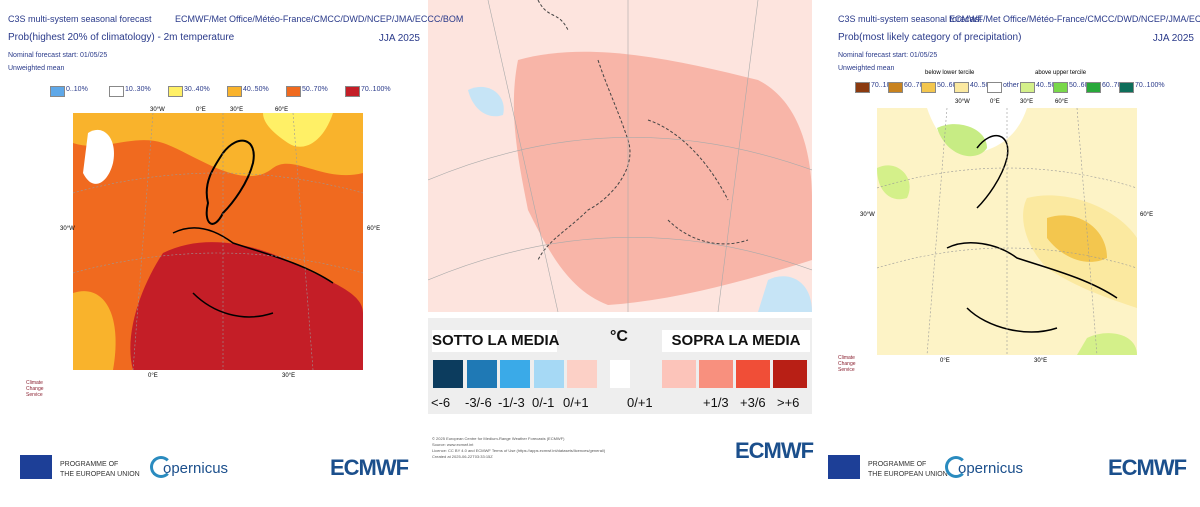 This screenshot has width=1200, height=507. What do you see at coordinates (315, 89) in the screenshot?
I see `legend-label: 50..70%` at bounding box center [315, 89].